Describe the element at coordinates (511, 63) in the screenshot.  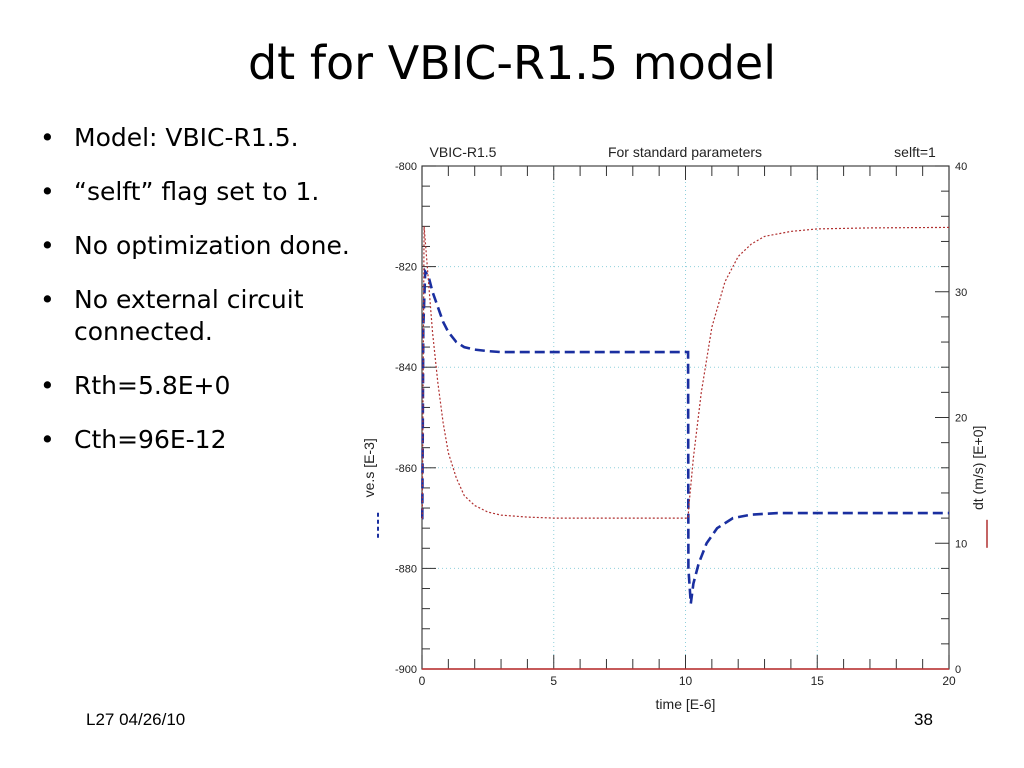
I see `slide-title: dt for VBIC-R1.5 model` at that location.